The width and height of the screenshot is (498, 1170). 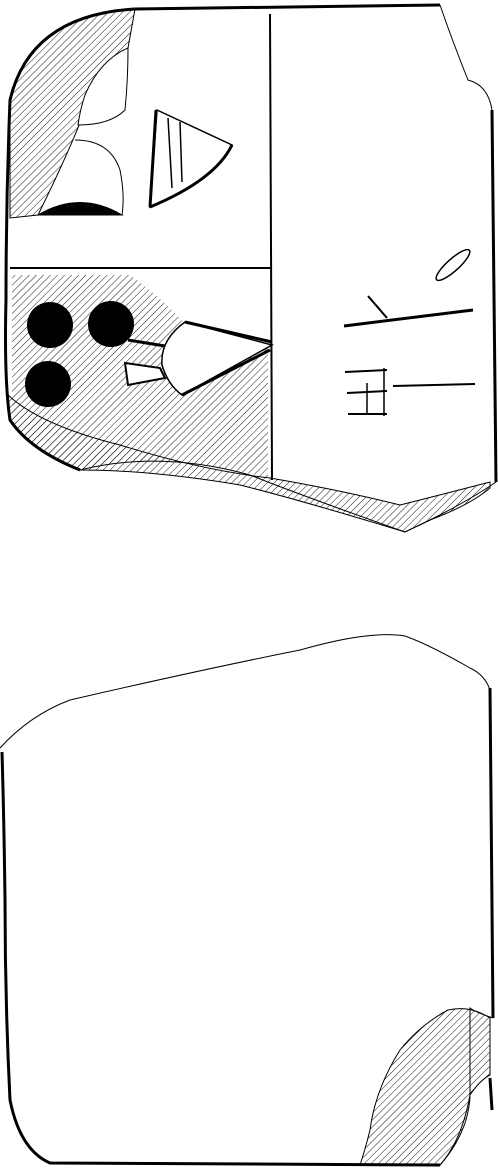 What do you see at coordinates (287, 7) in the screenshot?
I see `obverse-border-top` at bounding box center [287, 7].